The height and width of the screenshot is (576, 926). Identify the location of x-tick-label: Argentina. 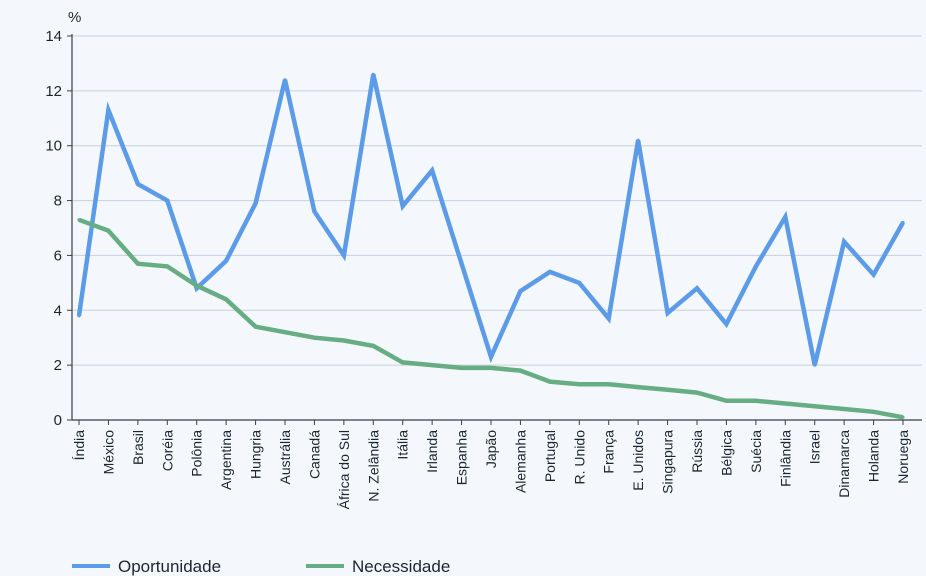
(226, 460).